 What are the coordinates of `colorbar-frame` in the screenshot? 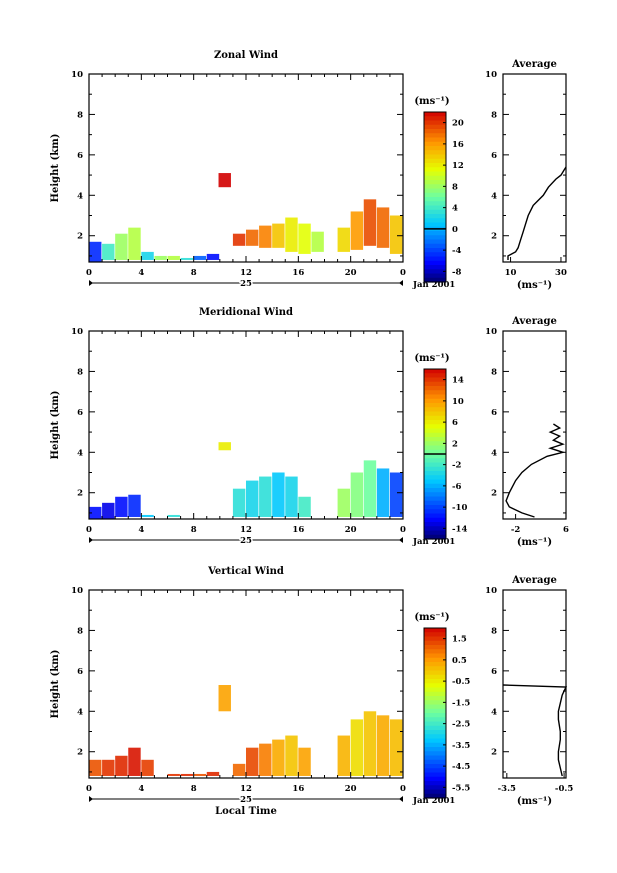 It's located at (435, 713).